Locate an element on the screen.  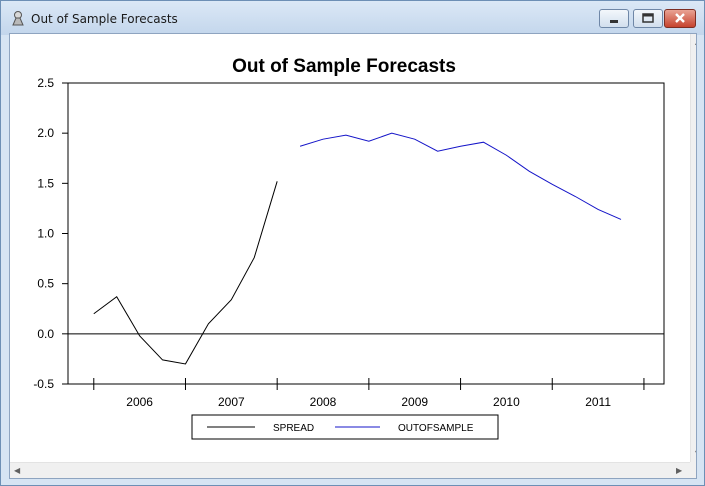
minimize-icon is located at coordinates (614, 21).